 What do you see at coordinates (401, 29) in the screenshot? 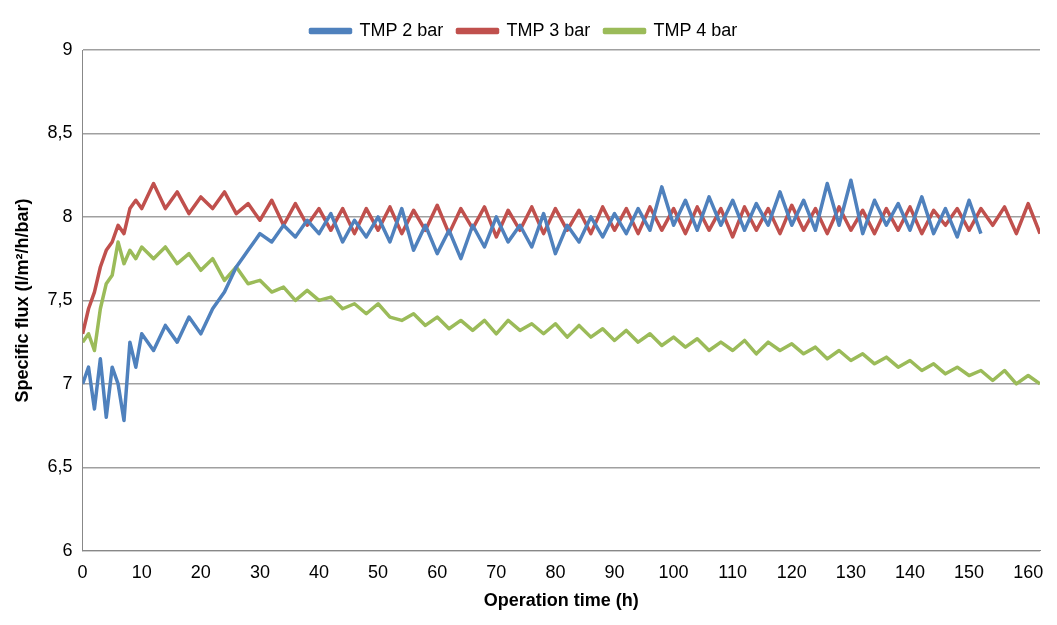
I see `legend-label: TMP 2 bar` at bounding box center [401, 29].